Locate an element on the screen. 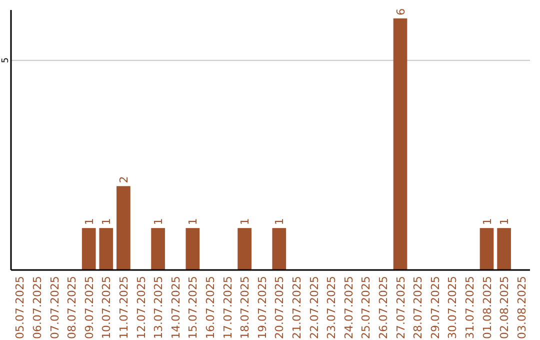 This screenshot has width=540, height=340. x-tick-label: 31.07.2025 is located at coordinates (469, 307).